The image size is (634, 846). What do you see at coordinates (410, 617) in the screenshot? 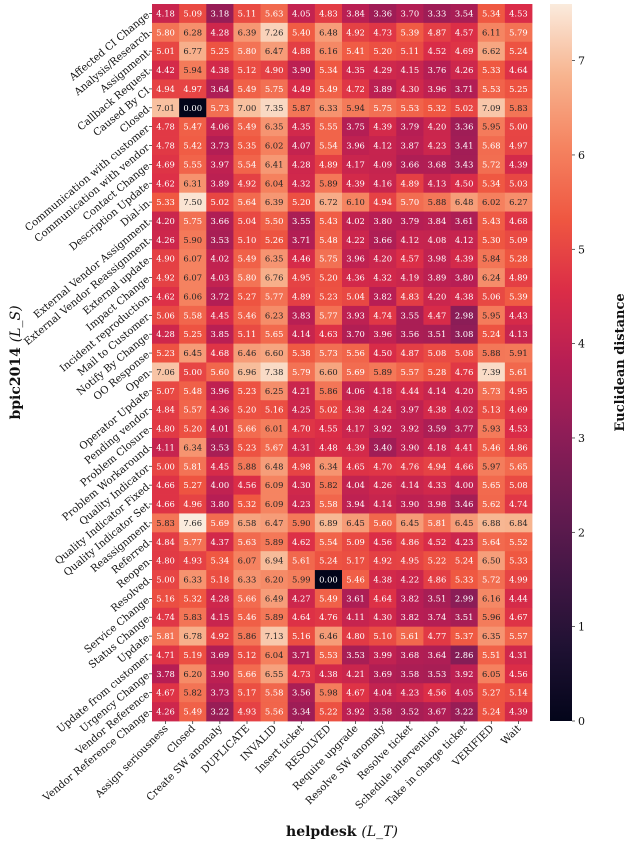
I see `cell-value-label: 3.82` at bounding box center [410, 617].